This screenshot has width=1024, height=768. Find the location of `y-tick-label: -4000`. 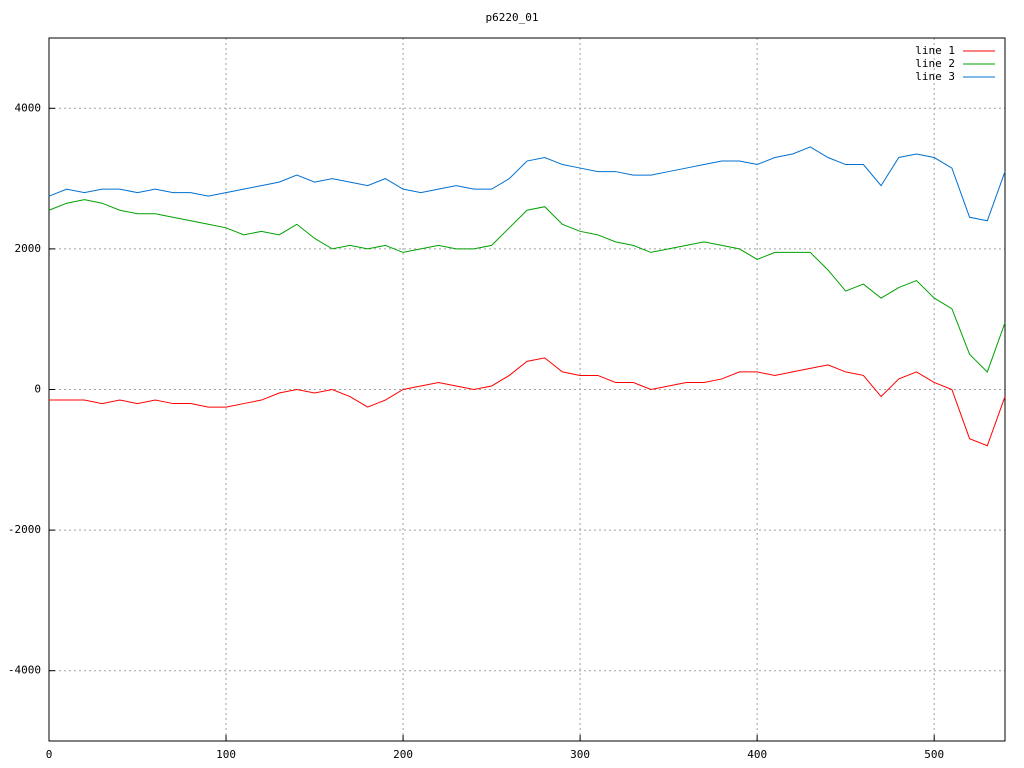

y-tick-label: -4000 is located at coordinates (24, 670).